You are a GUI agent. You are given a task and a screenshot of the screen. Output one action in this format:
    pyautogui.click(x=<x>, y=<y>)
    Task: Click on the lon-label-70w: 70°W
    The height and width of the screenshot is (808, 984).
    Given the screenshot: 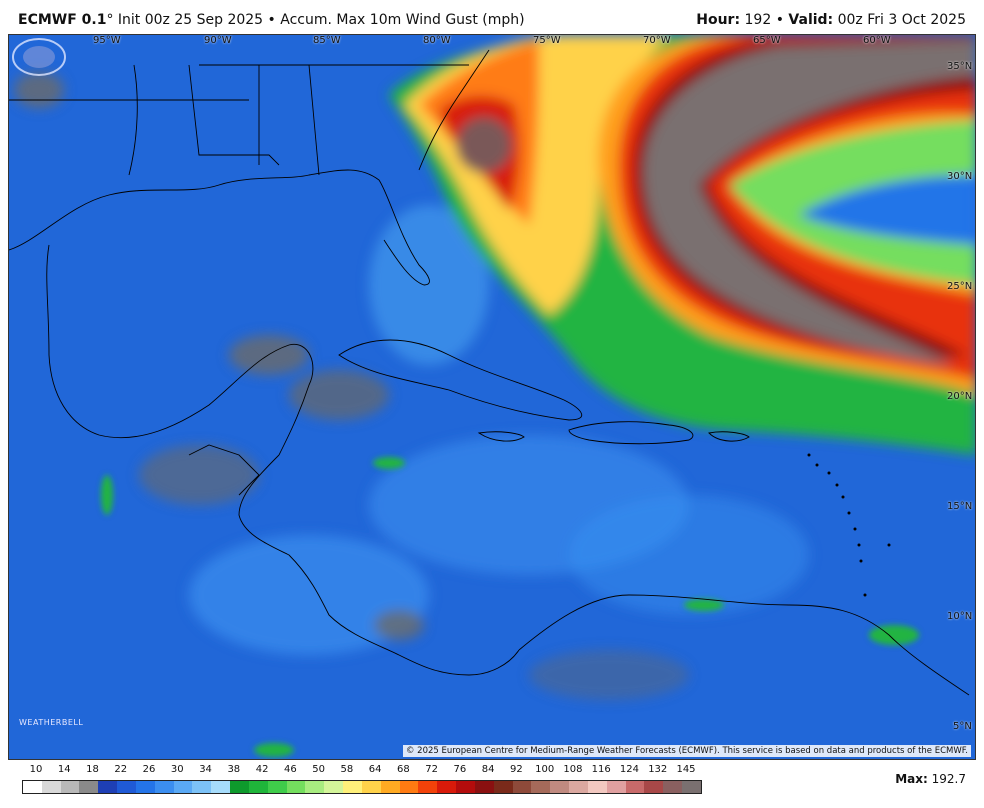 What is the action you would take?
    pyautogui.click(x=657, y=40)
    